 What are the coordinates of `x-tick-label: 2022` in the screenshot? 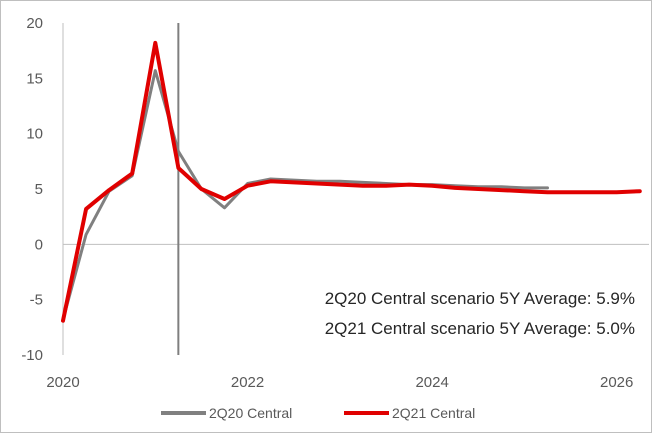 It's located at (247, 382).